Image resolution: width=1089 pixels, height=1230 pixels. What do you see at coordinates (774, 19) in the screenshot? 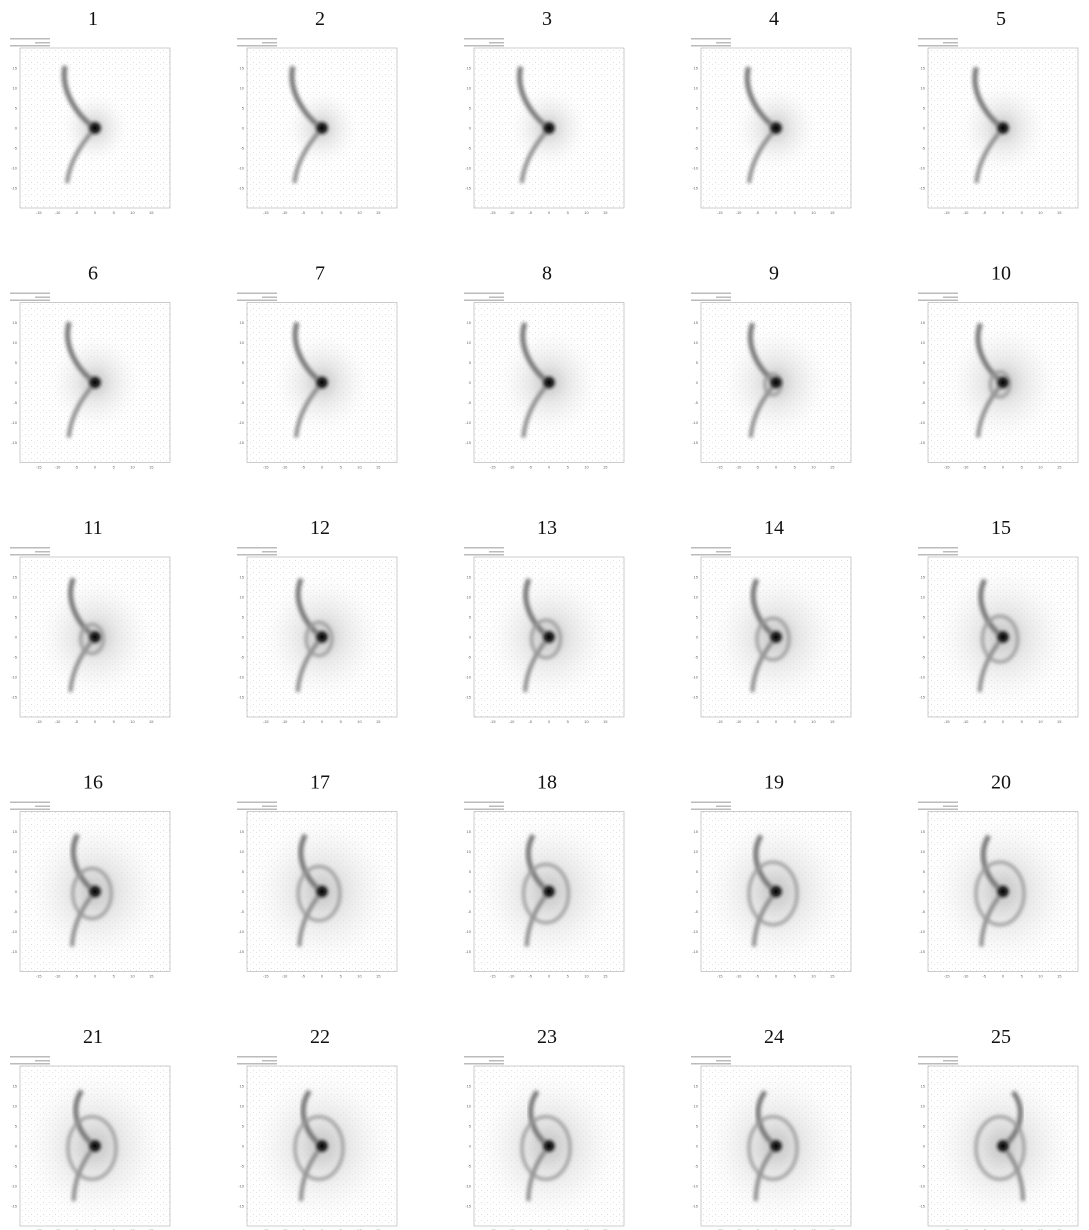
I see `panel-number: 4` at bounding box center [774, 19].